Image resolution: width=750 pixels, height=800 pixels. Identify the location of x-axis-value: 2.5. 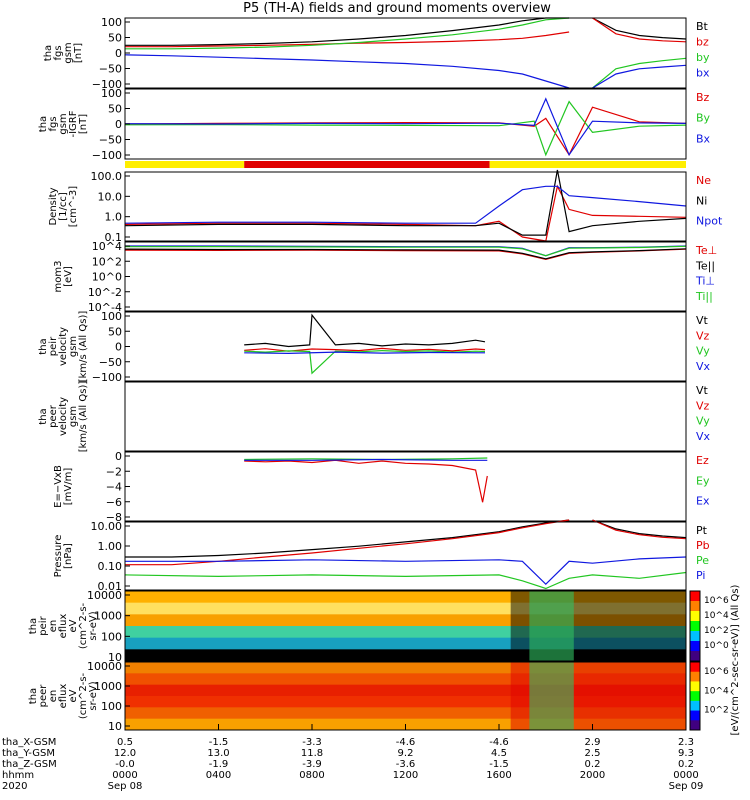
(593, 753).